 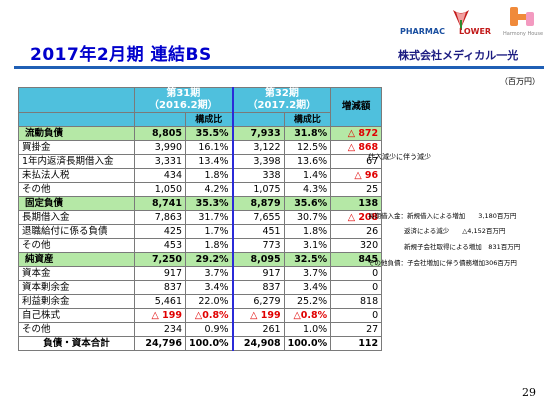 What do you see at coordinates (356, 231) in the screenshot?
I see `cell-diff: 26` at bounding box center [356, 231].